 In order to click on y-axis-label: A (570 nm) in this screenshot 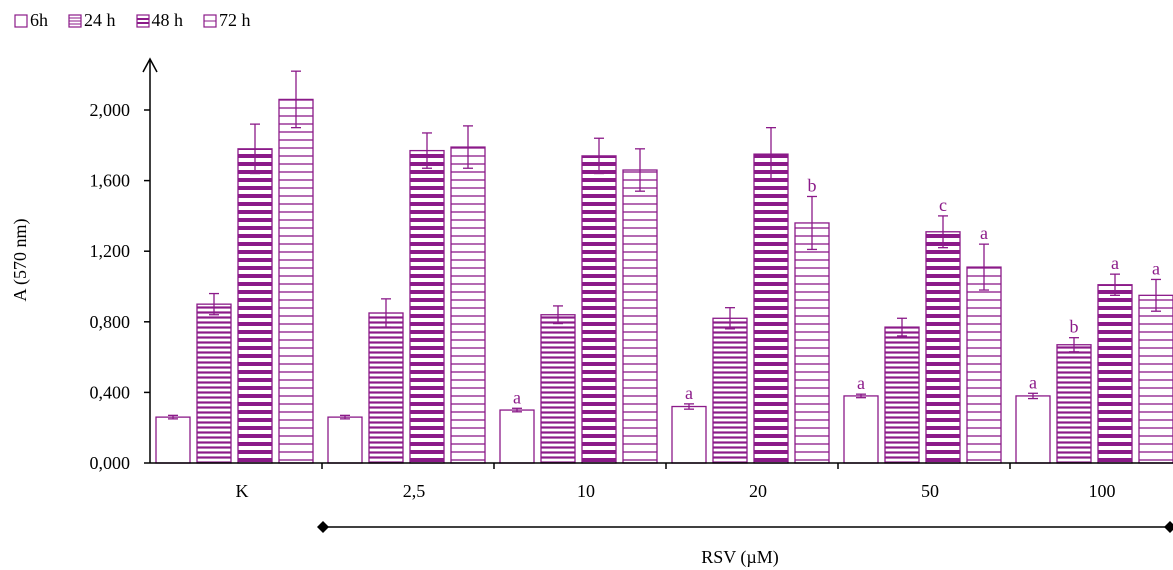, I will do `click(20, 259)`.